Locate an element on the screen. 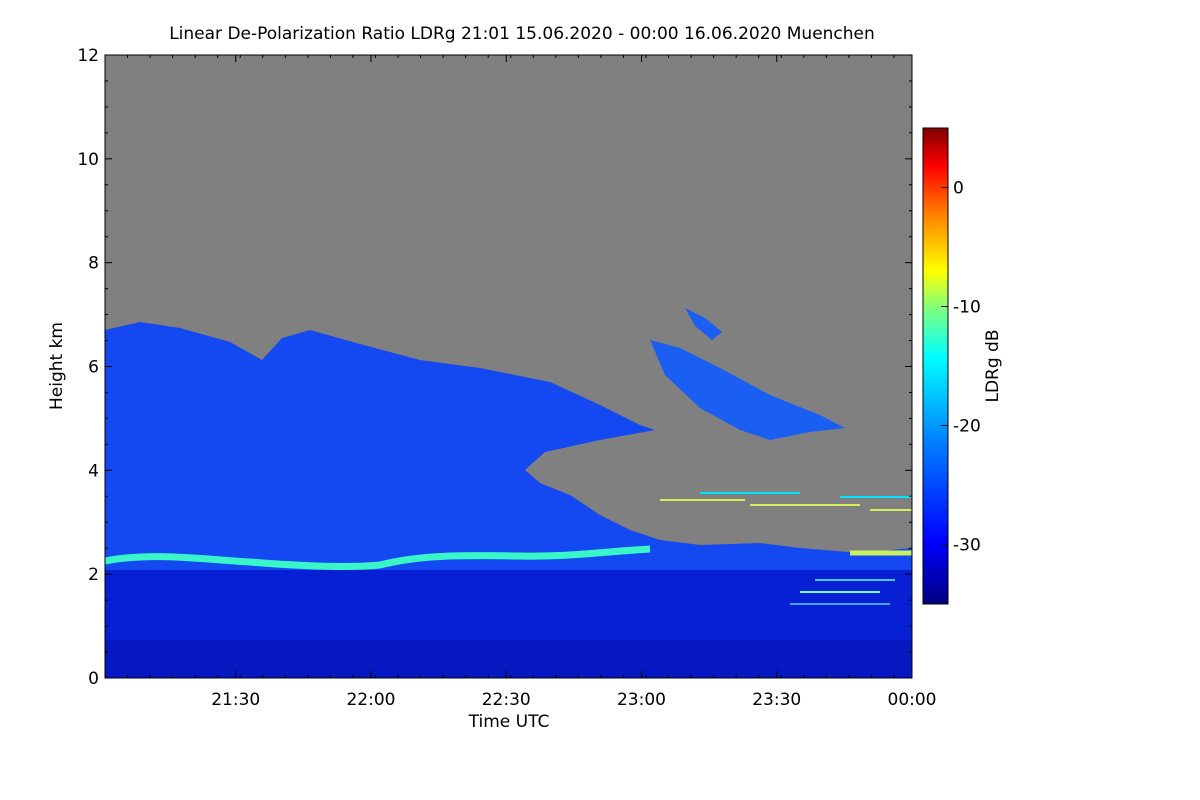  small-cloud is located at coordinates (703, 324).